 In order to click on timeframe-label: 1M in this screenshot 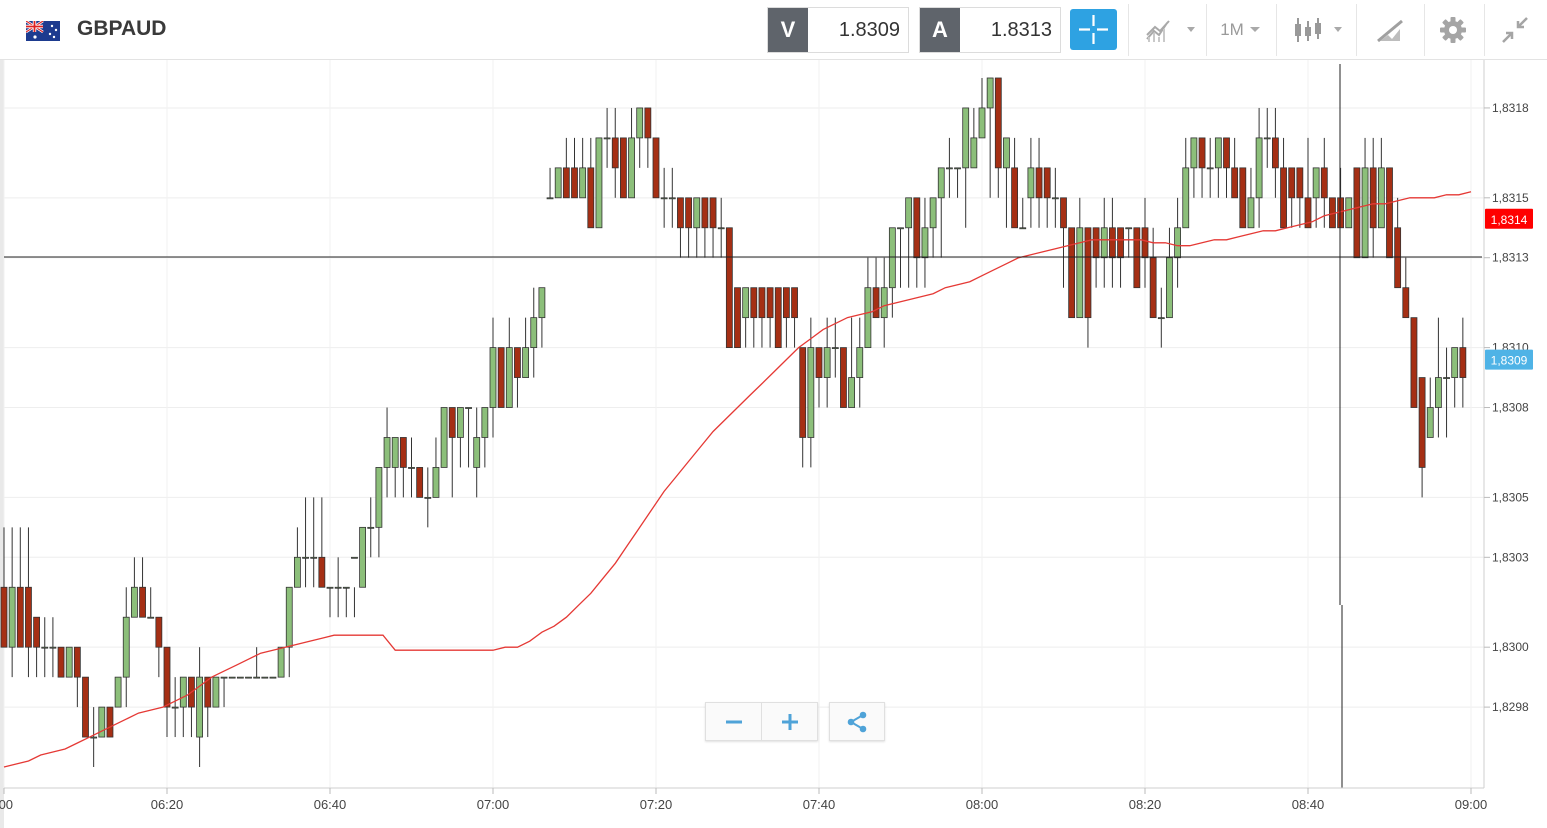, I will do `click(1232, 29)`.